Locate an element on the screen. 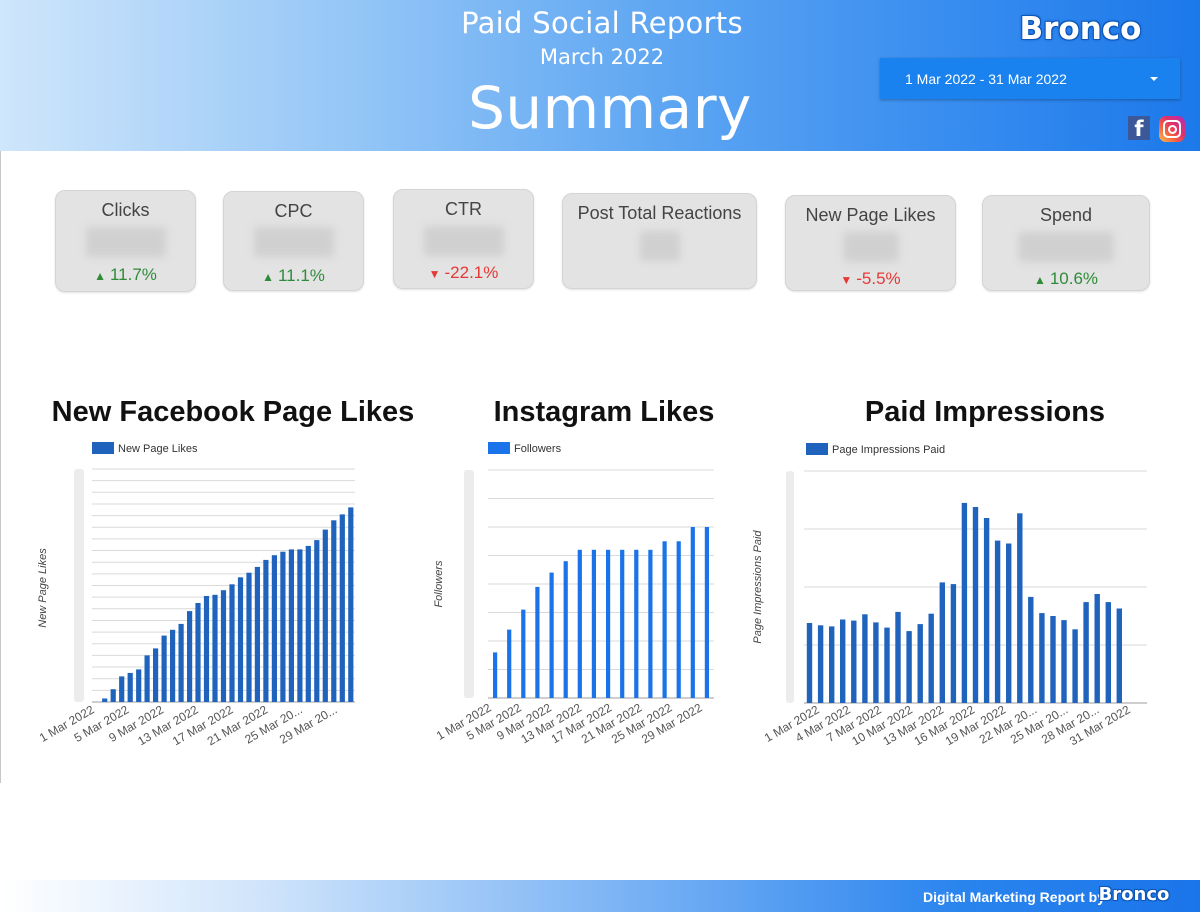 The width and height of the screenshot is (1200, 912). instagram-icon is located at coordinates (1172, 129).